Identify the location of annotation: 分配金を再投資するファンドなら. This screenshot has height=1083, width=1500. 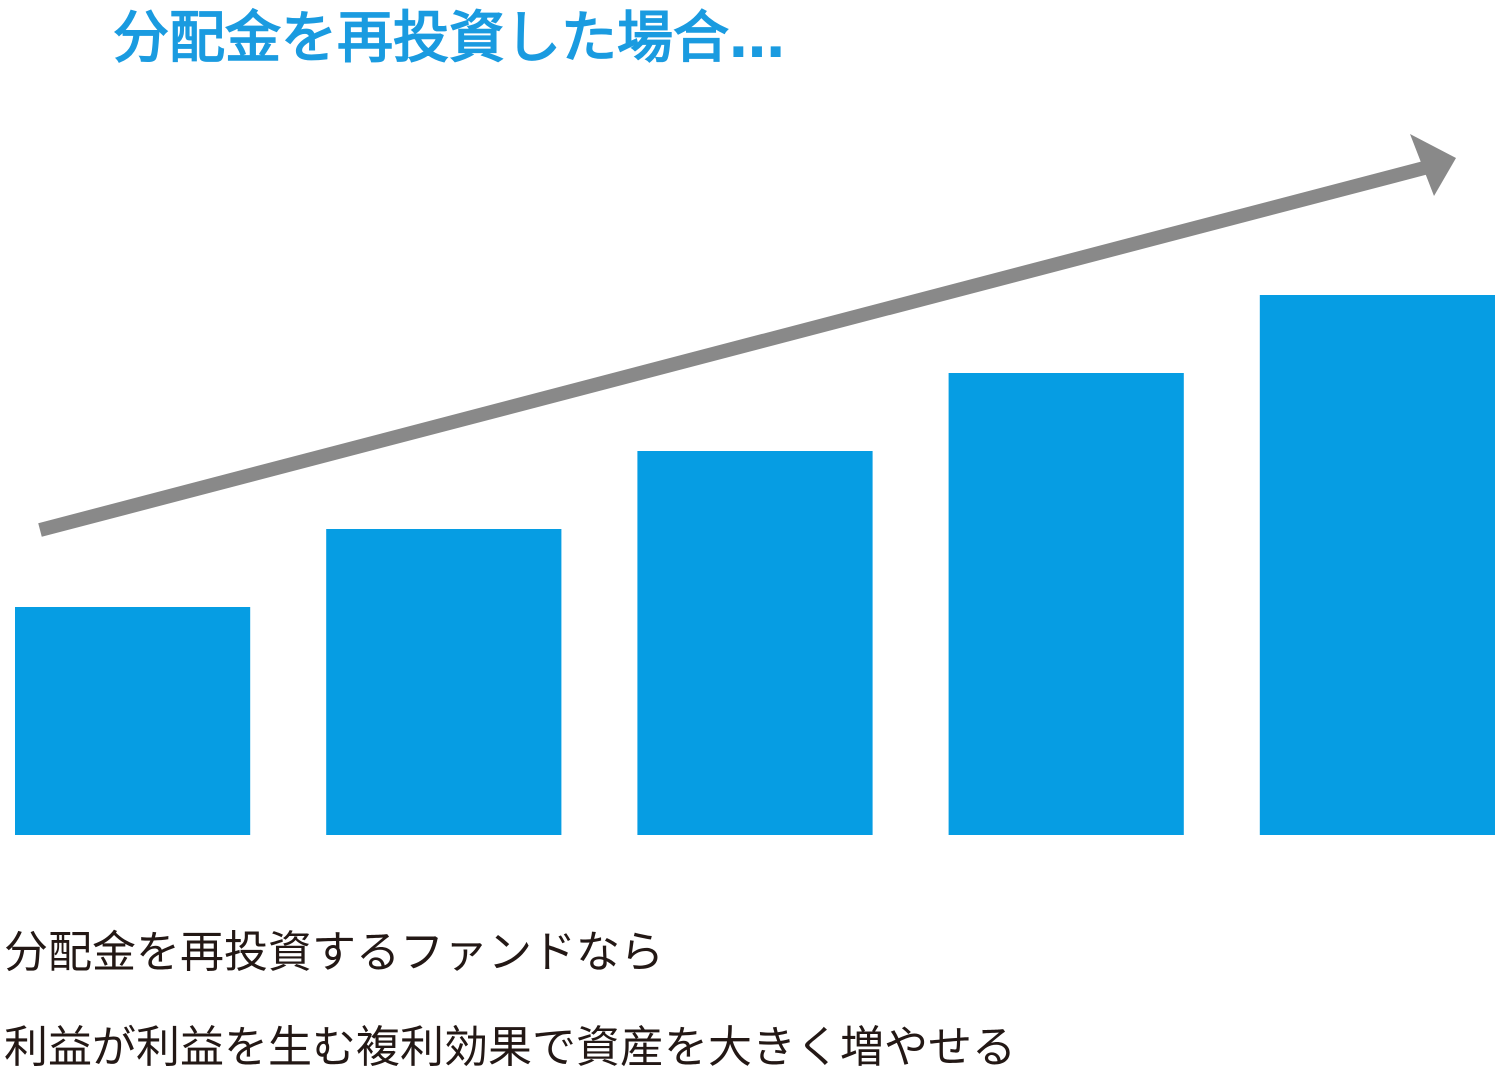
(334, 952).